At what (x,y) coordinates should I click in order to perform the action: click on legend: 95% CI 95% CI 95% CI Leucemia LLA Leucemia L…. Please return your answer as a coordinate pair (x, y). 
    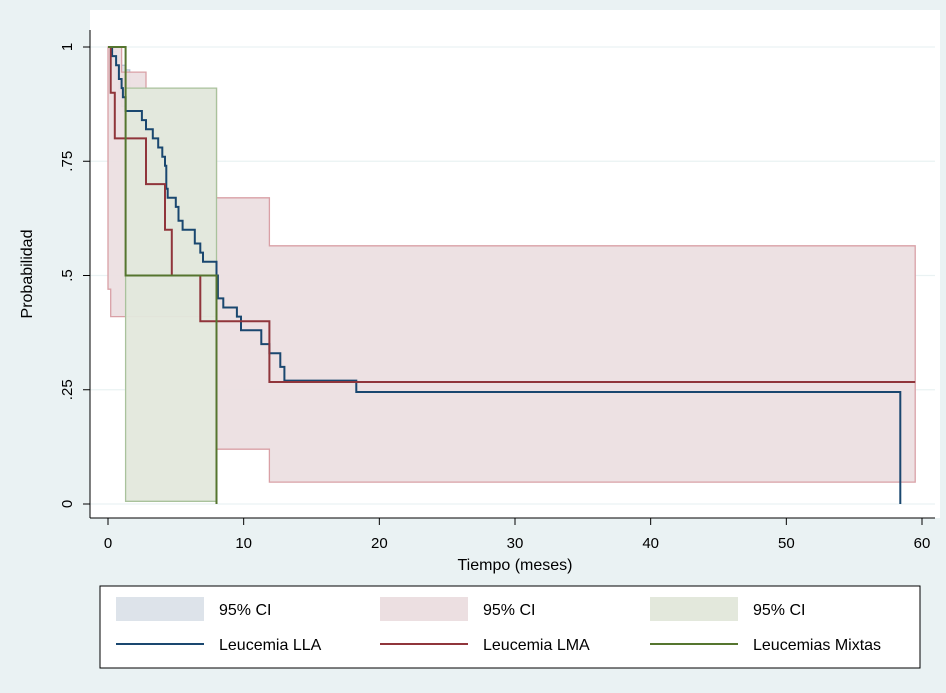
    Looking at the image, I should click on (498, 625).